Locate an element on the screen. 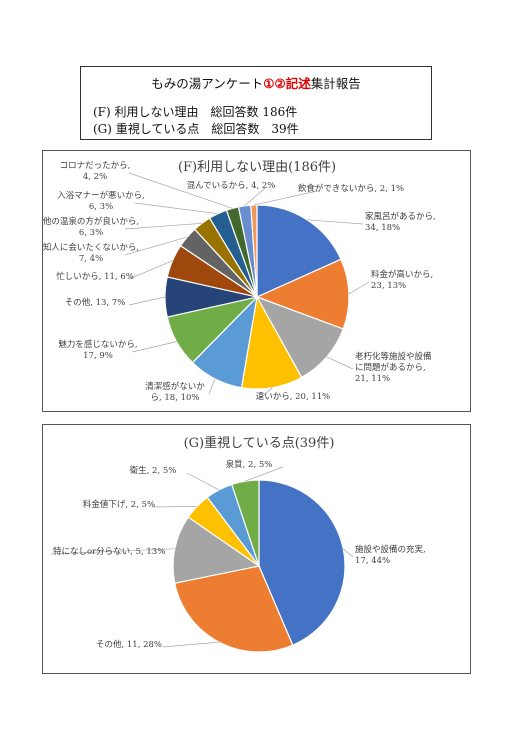 The height and width of the screenshot is (750, 513). summary-line-g: (G) 重視している点 総回答数 39件 is located at coordinates (196, 129).